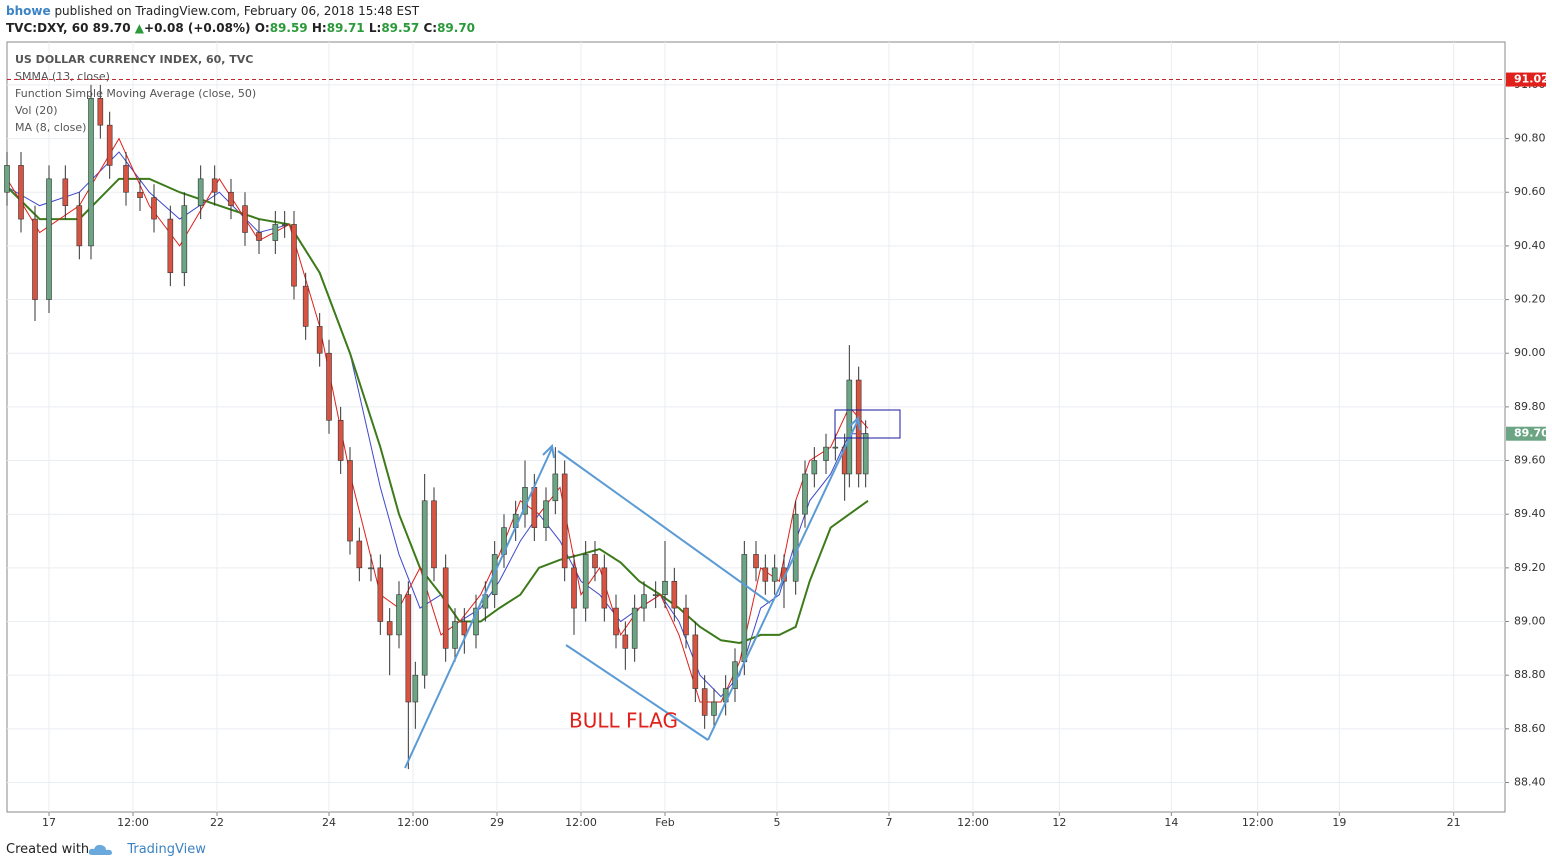 The height and width of the screenshot is (868, 1552). What do you see at coordinates (1531, 79) in the screenshot?
I see `alert-label: 91.02` at bounding box center [1531, 79].